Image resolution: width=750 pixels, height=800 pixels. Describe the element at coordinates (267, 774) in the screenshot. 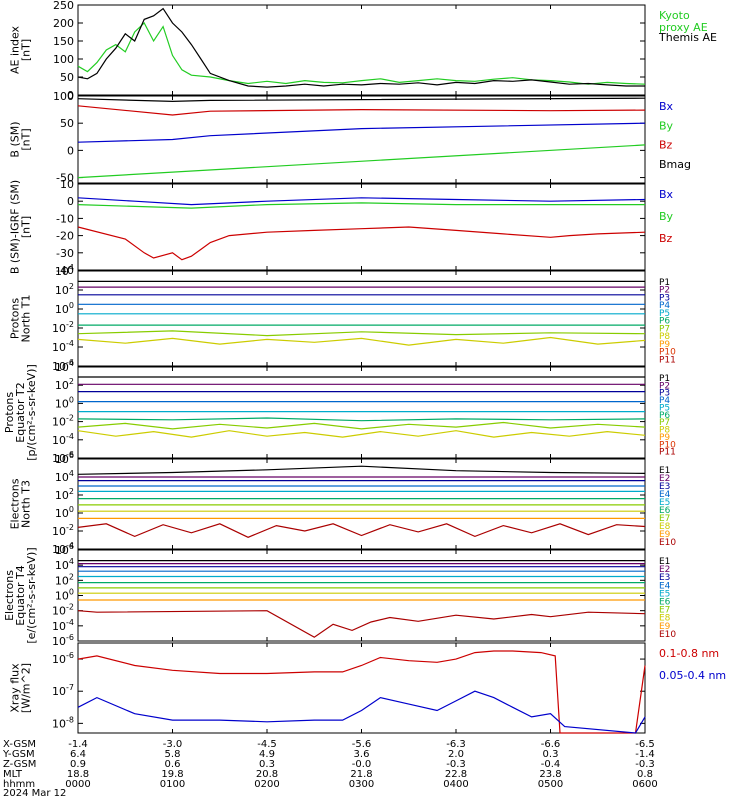

I see `orbit-value: 20.8` at that location.